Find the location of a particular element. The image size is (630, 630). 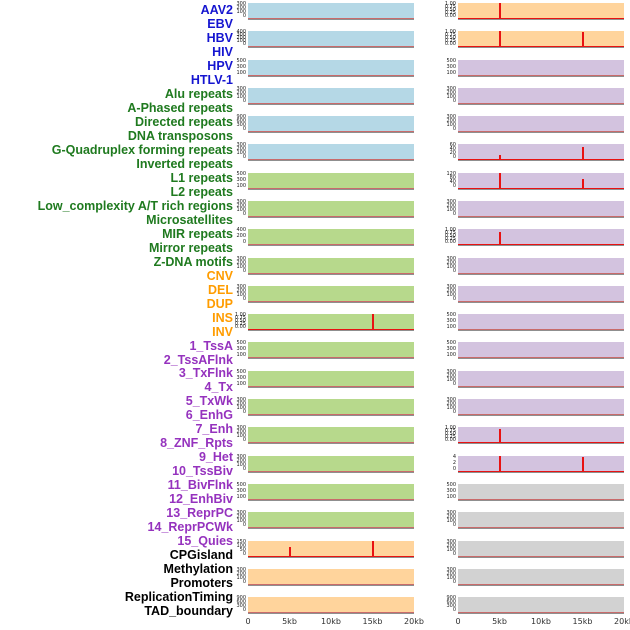

row-label-14-reprpcwk: 14_ReprPCWk is located at coordinates (190, 527).